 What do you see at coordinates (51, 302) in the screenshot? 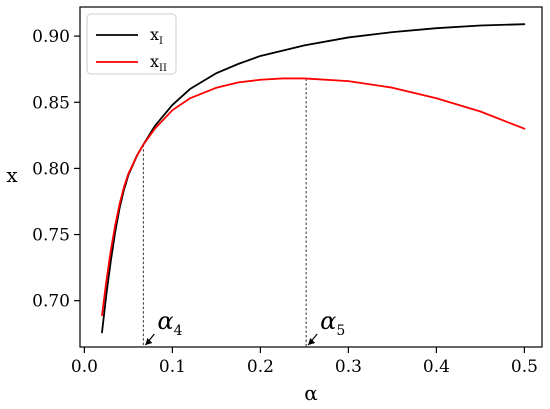
I see `y-tick-label: 0.70` at bounding box center [51, 302].